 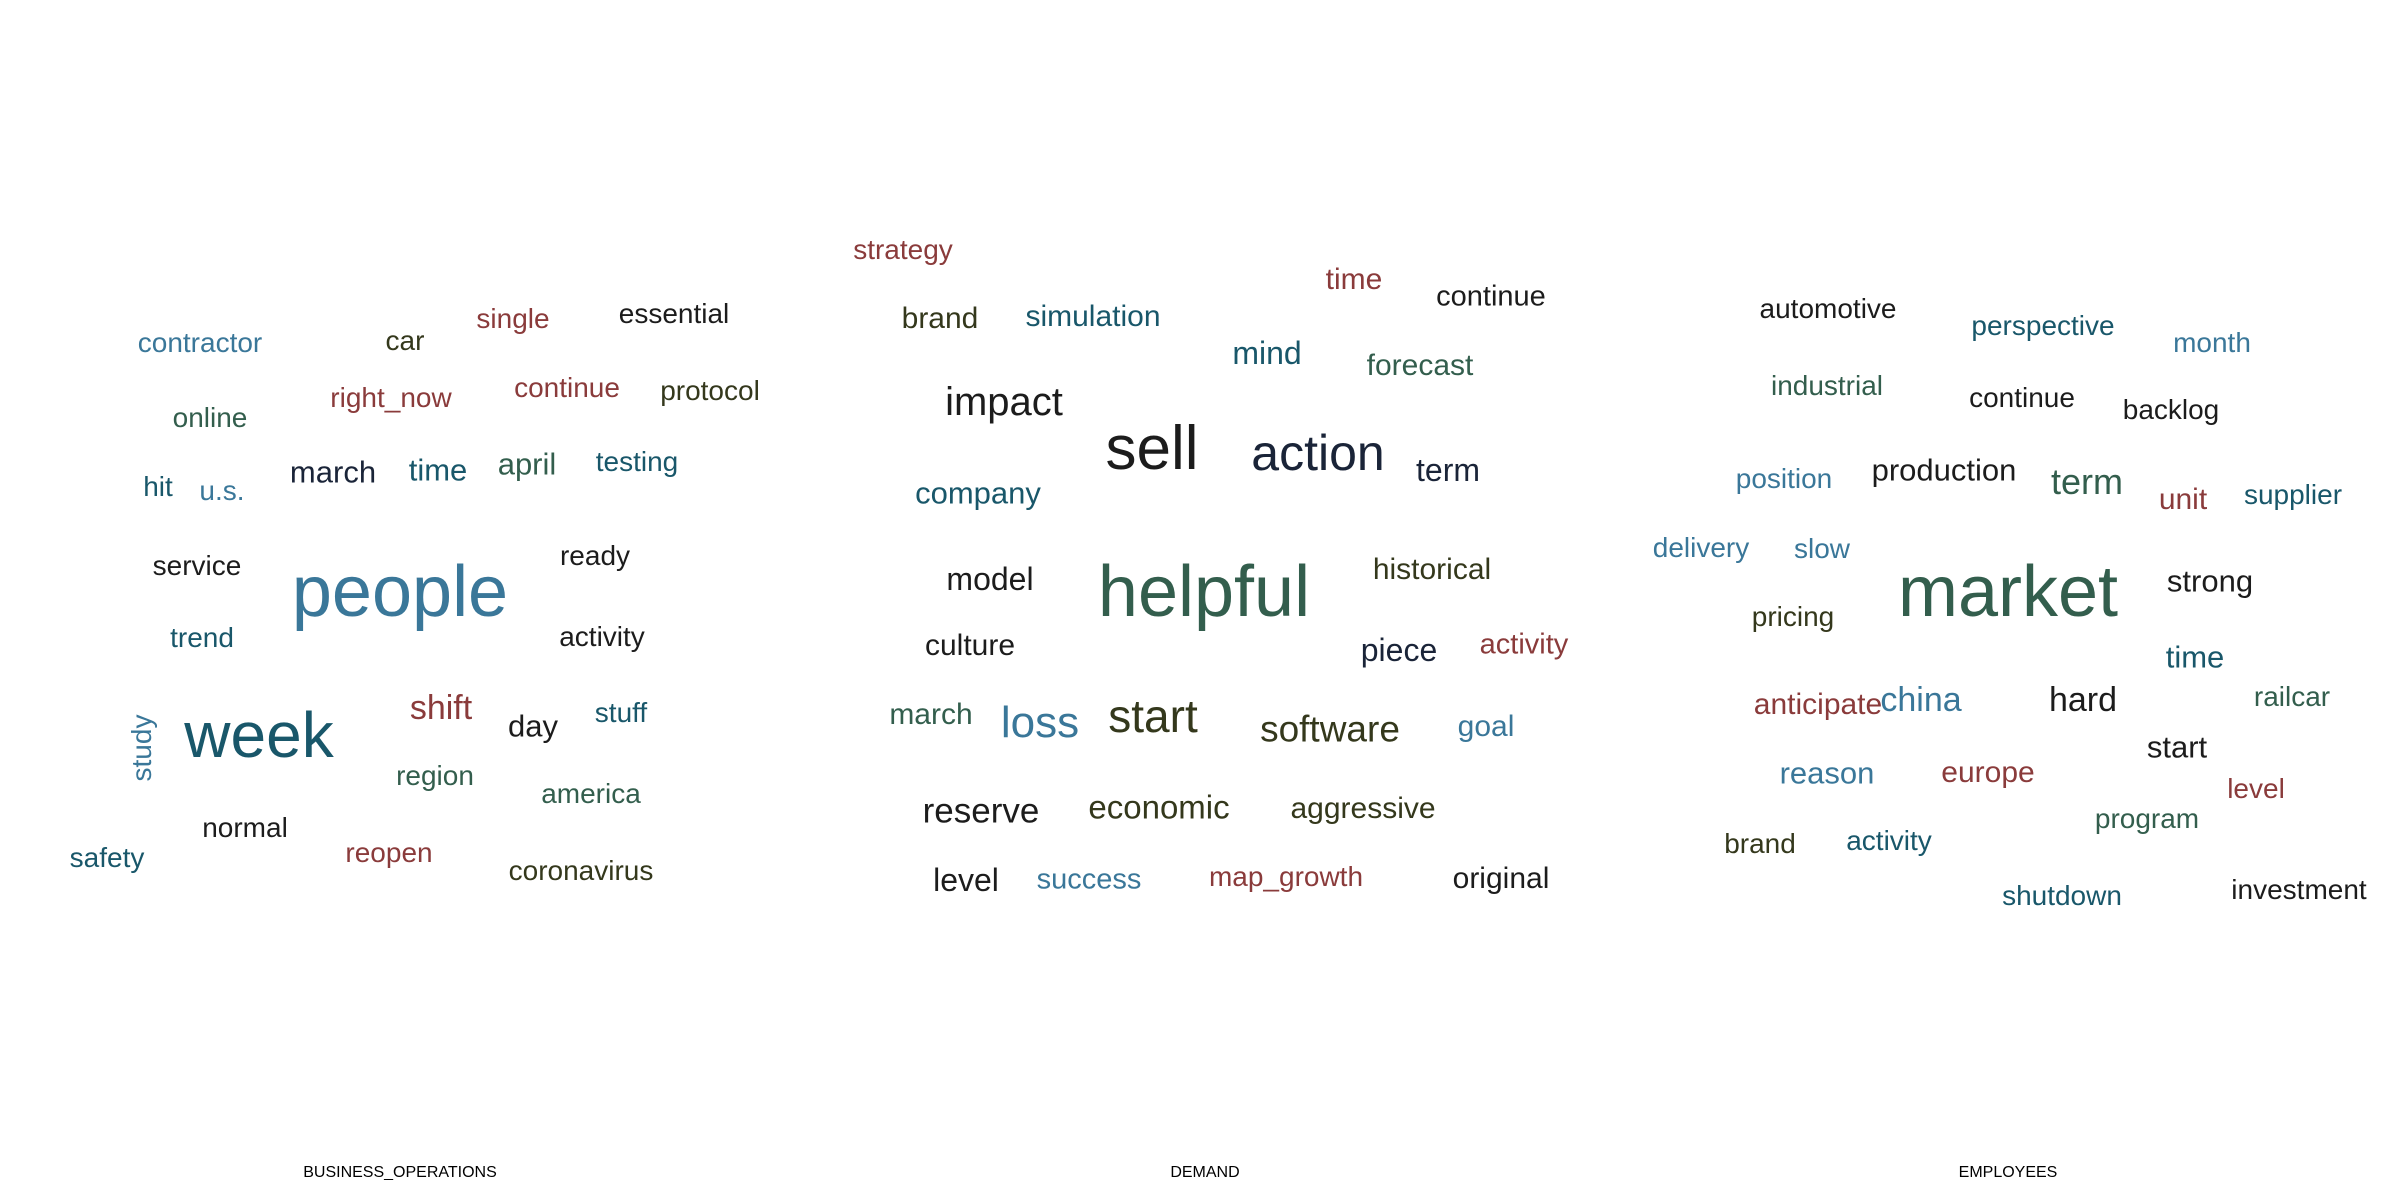 I want to click on word-piece: piece, so click(x=1399, y=650).